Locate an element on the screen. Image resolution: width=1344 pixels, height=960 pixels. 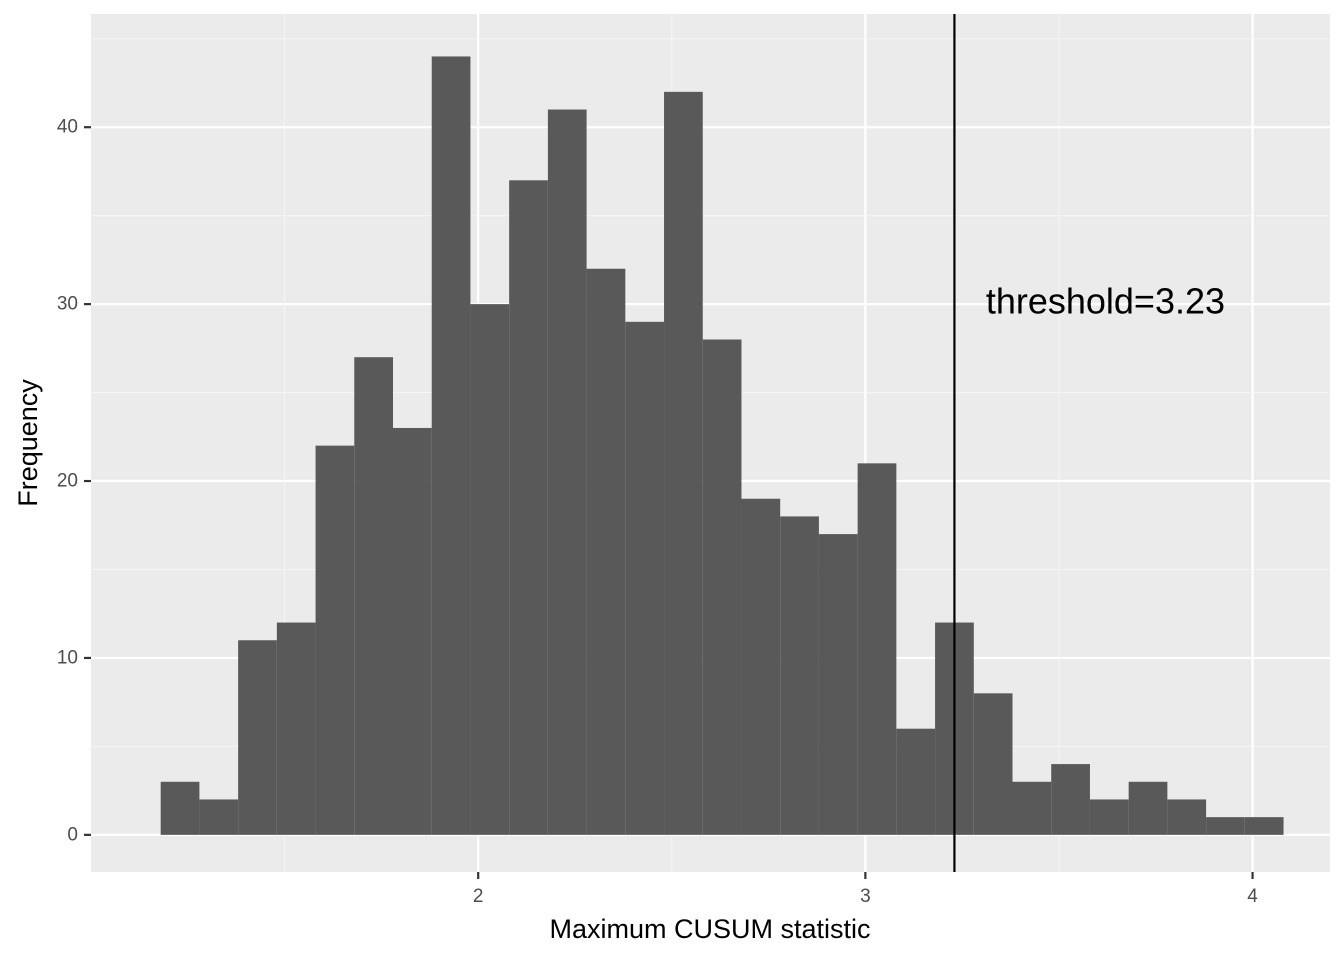
y-axis-ticks: 0 10 20 30 40 is located at coordinates (74, 481).